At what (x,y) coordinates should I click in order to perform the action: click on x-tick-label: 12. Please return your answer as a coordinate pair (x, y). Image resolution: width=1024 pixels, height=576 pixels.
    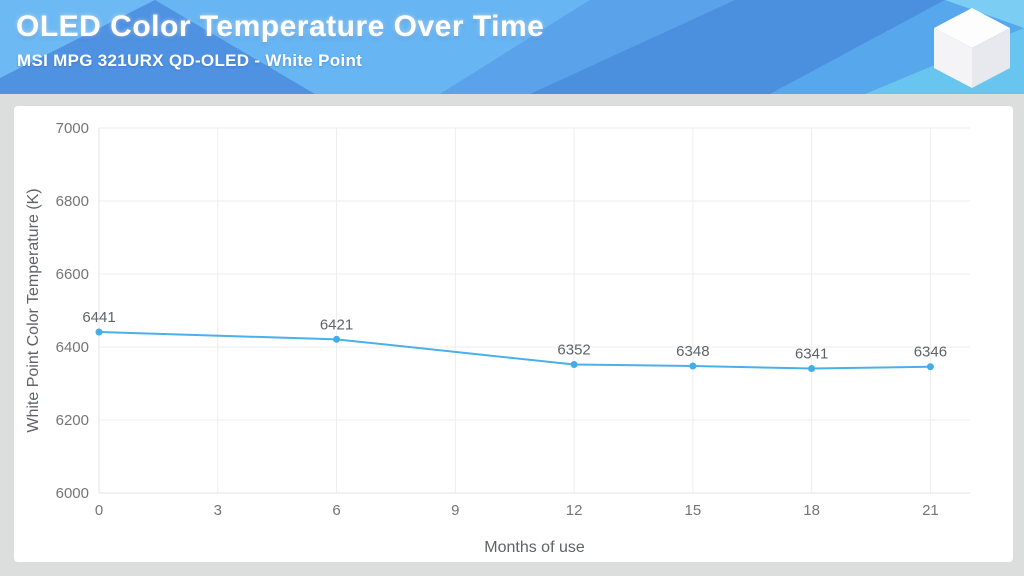
    Looking at the image, I should click on (574, 510).